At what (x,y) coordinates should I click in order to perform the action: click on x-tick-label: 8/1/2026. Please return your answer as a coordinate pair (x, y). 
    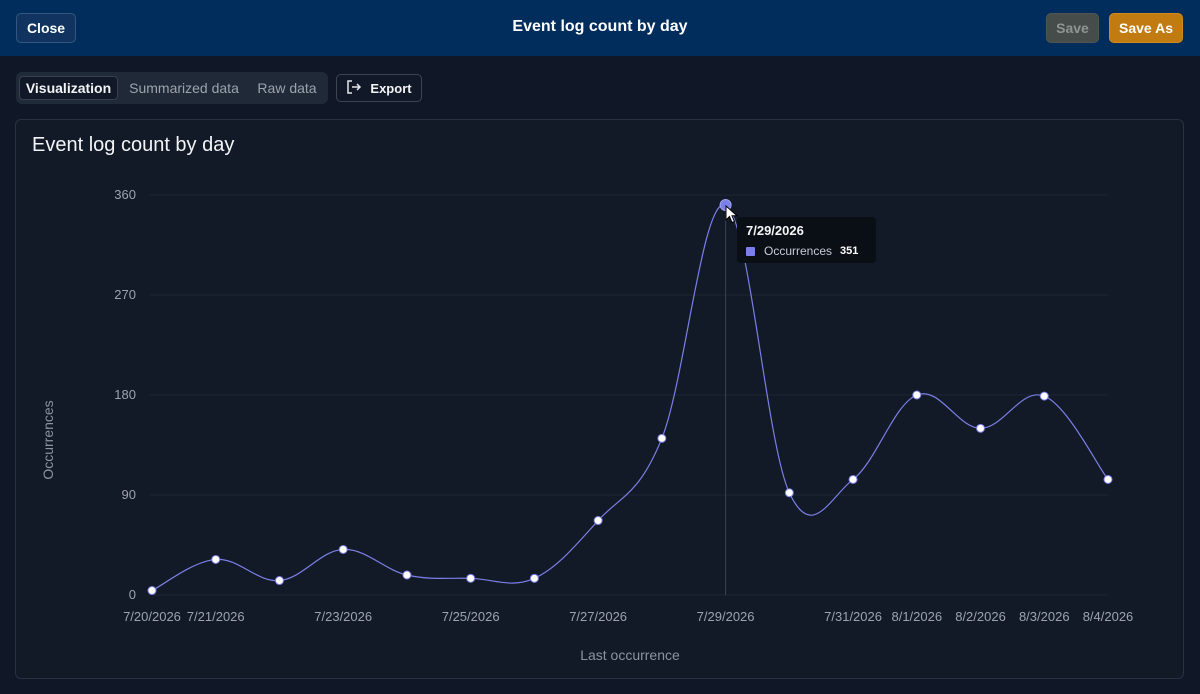
    Looking at the image, I should click on (916, 616).